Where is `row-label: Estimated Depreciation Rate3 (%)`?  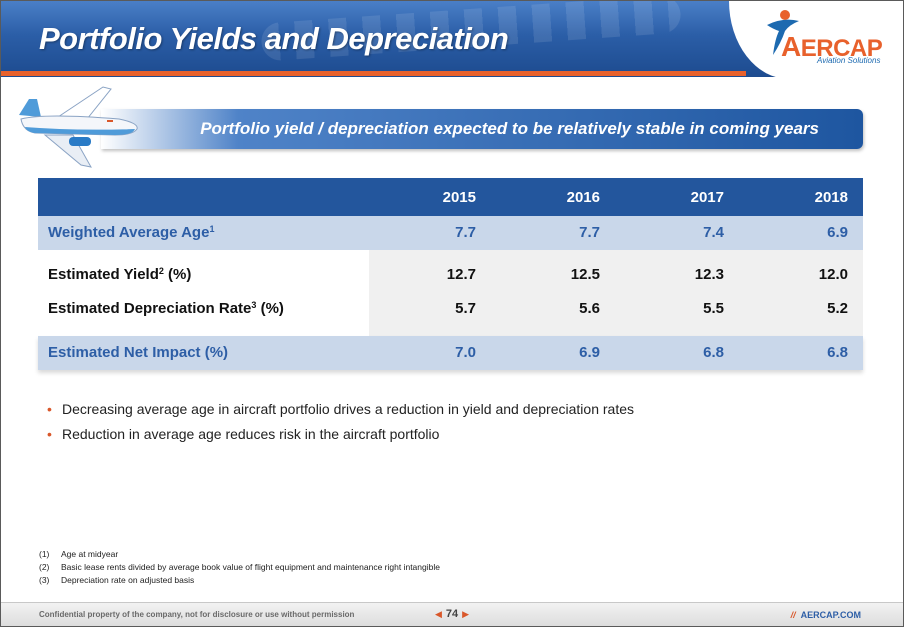
row-label: Estimated Depreciation Rate3 (%) is located at coordinates (166, 308).